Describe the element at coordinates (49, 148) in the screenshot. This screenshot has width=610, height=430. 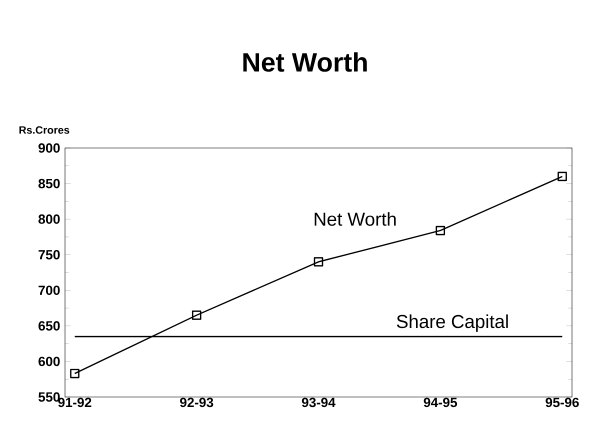
I see `y-tick-label: 900` at that location.